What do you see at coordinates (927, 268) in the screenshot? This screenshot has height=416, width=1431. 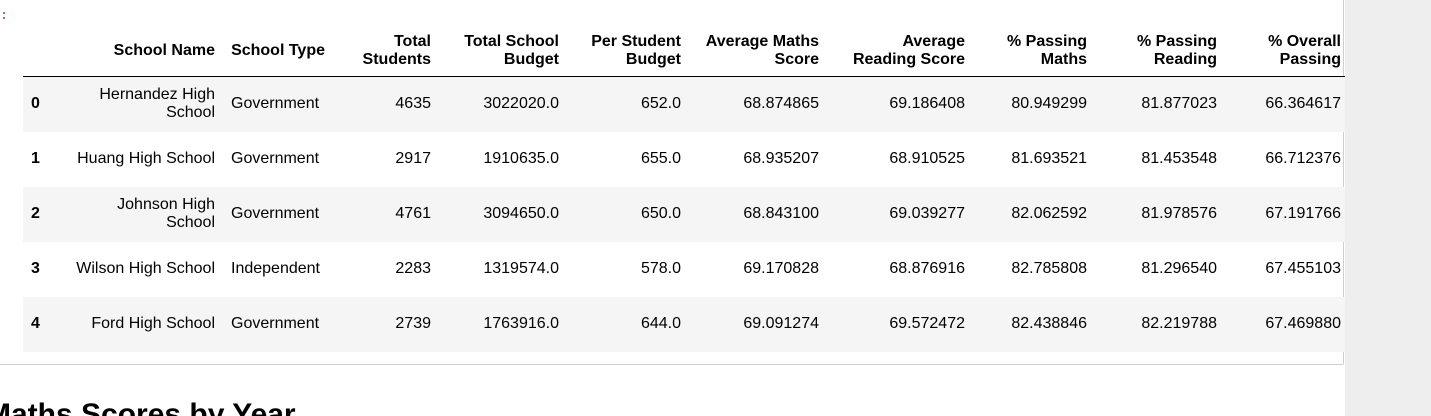 I see `cell-average-reading-score: 68.876916` at bounding box center [927, 268].